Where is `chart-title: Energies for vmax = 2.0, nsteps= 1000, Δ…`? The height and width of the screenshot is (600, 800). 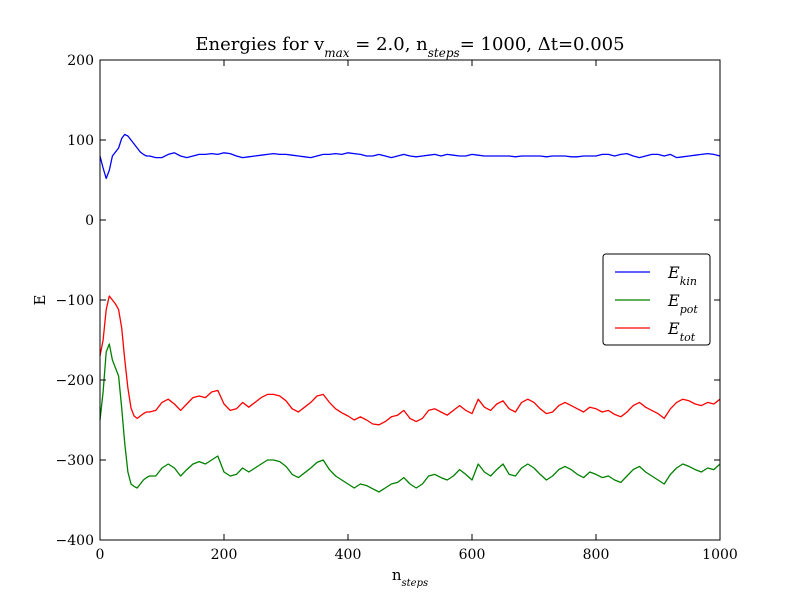
chart-title: Energies for vmax = 2.0, nsteps= 1000, Δ… is located at coordinates (409, 47).